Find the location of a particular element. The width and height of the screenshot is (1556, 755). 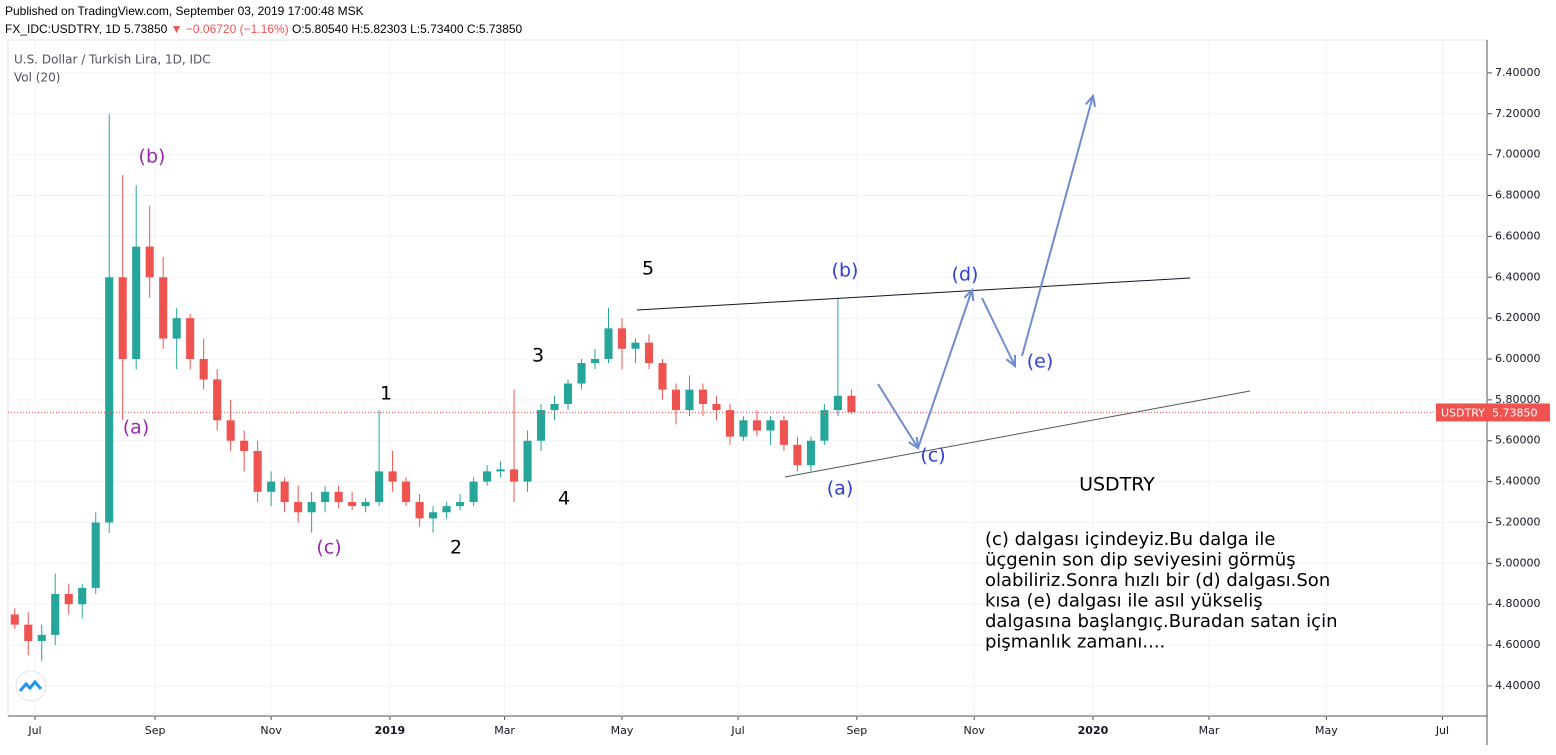

y-tick-label: 6.80000 is located at coordinates (1518, 195).